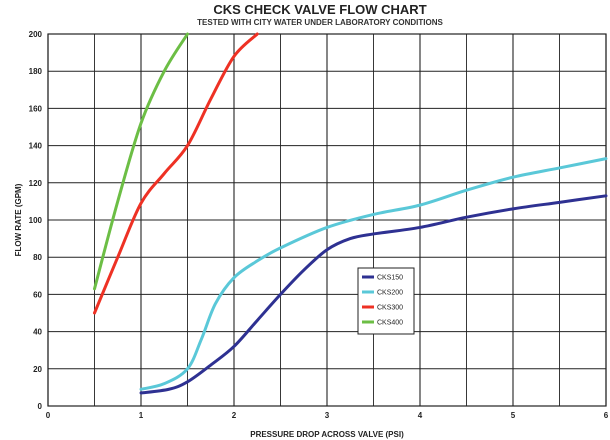 The height and width of the screenshot is (440, 610). What do you see at coordinates (141, 415) in the screenshot?
I see `x-tick-label: 1` at bounding box center [141, 415].